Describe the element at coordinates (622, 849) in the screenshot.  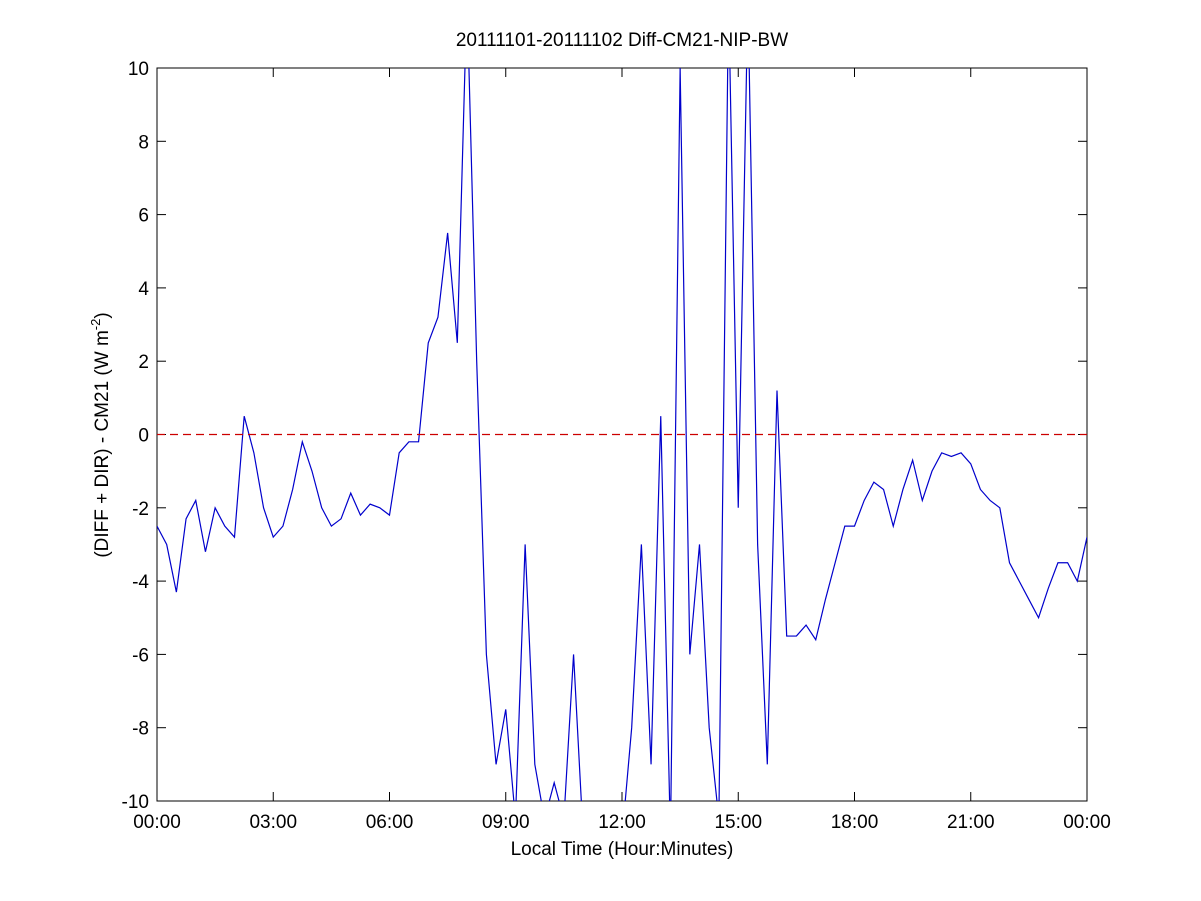
I see `x-axis-label: Local Time (Hour:Minutes)` at that location.